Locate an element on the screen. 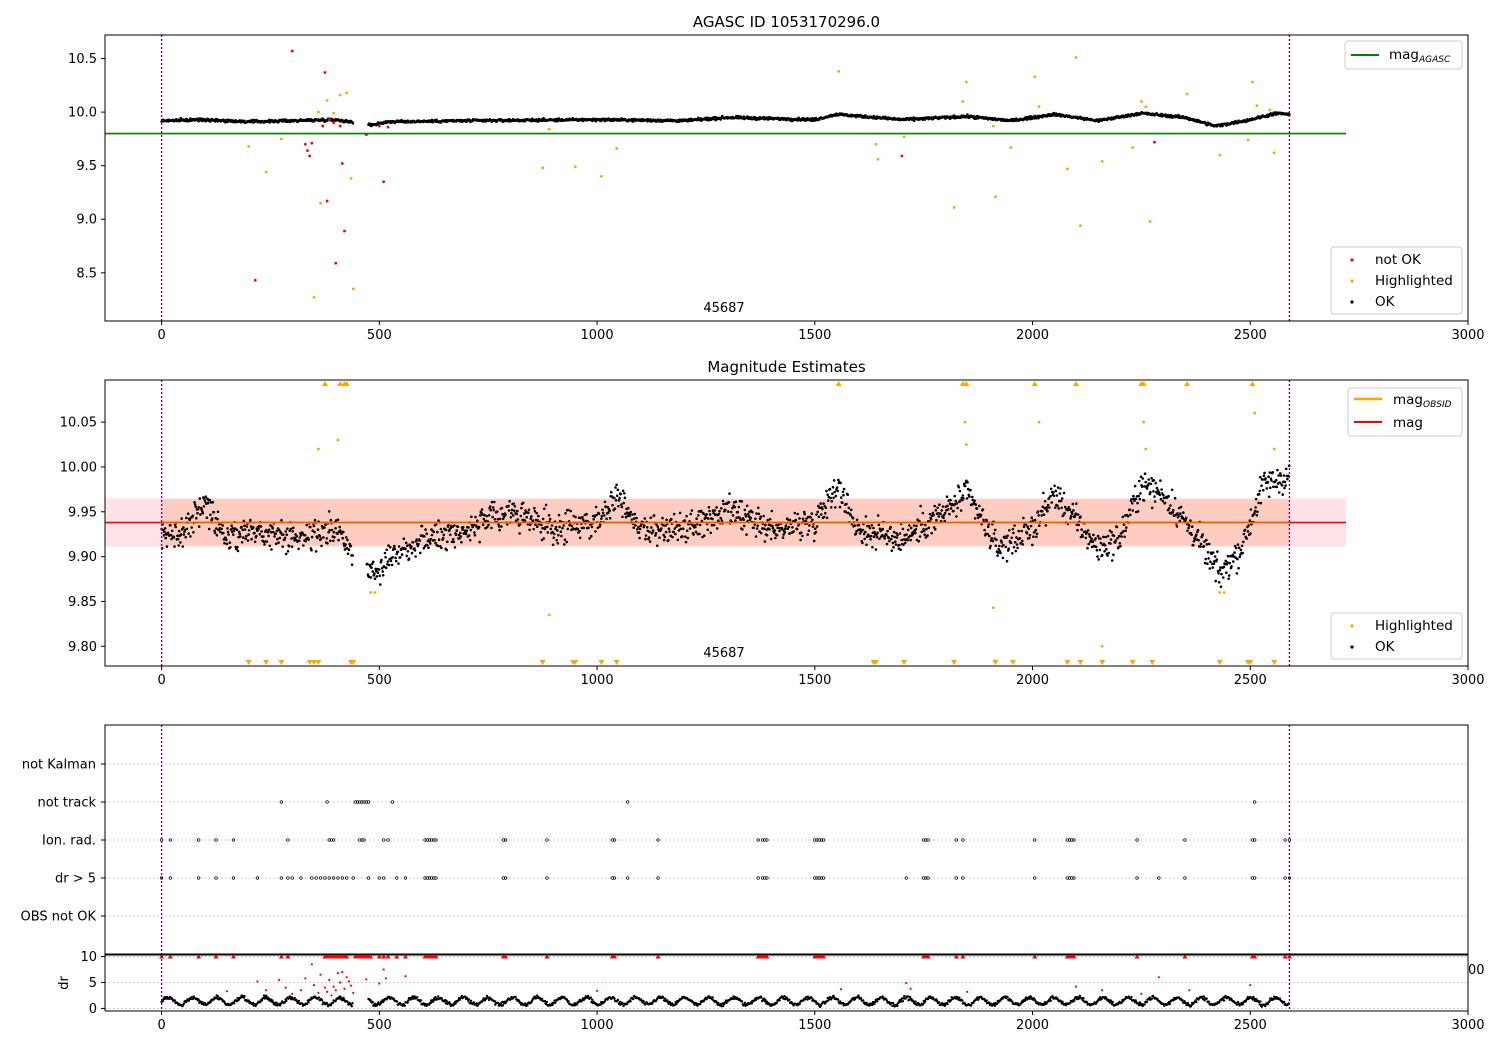 Image resolution: width=1500 pixels, height=1050 pixels. mid-highlighted-above-marker is located at coordinates (340, 383).